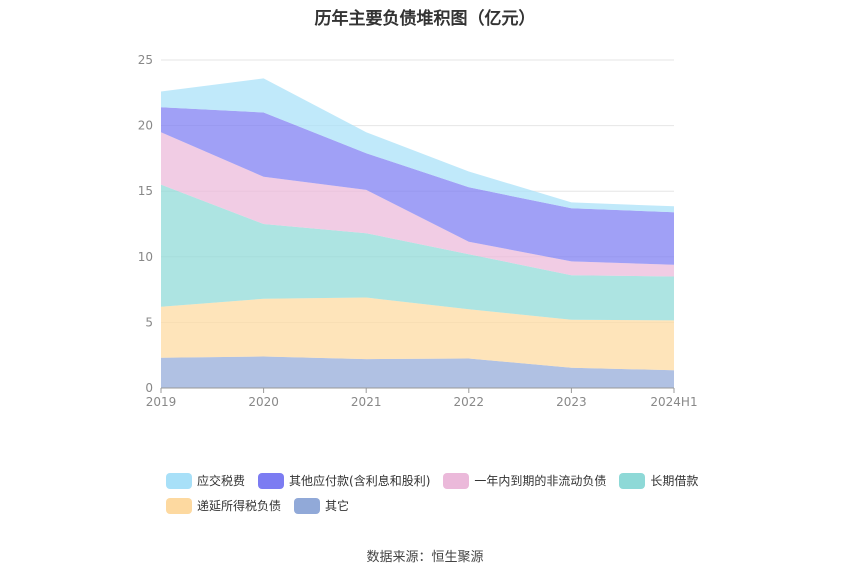 This screenshot has height=575, width=850. I want to click on chart-title: 历年主要负债堆积图（亿元）, so click(425, 19).